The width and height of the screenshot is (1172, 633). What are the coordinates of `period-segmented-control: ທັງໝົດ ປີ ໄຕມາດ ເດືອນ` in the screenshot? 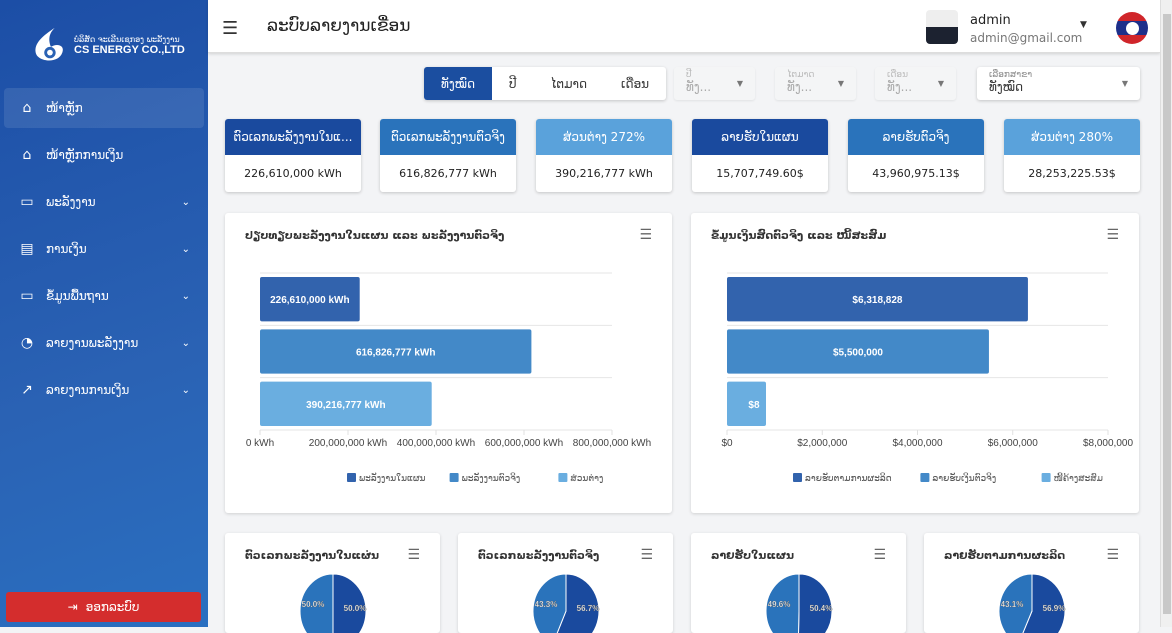 It's located at (545, 83).